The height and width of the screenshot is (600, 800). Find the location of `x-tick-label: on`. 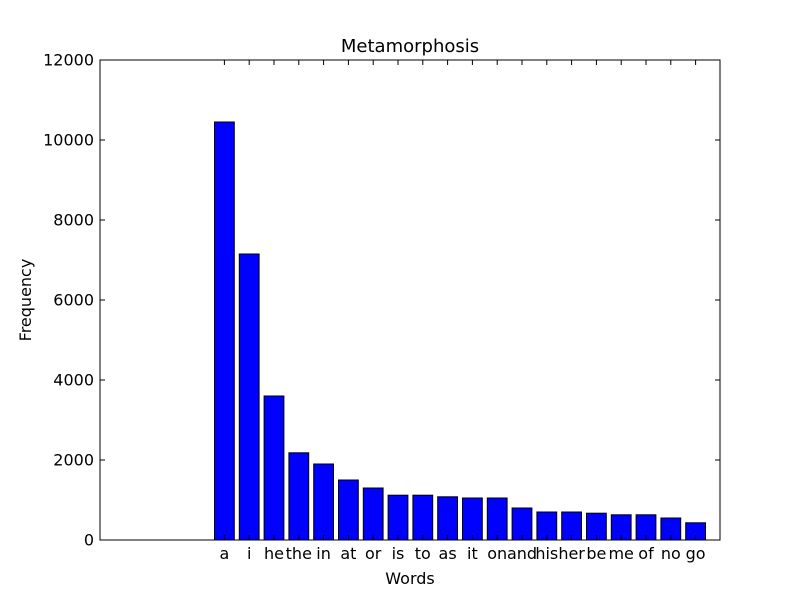

x-tick-label: on is located at coordinates (497, 553).